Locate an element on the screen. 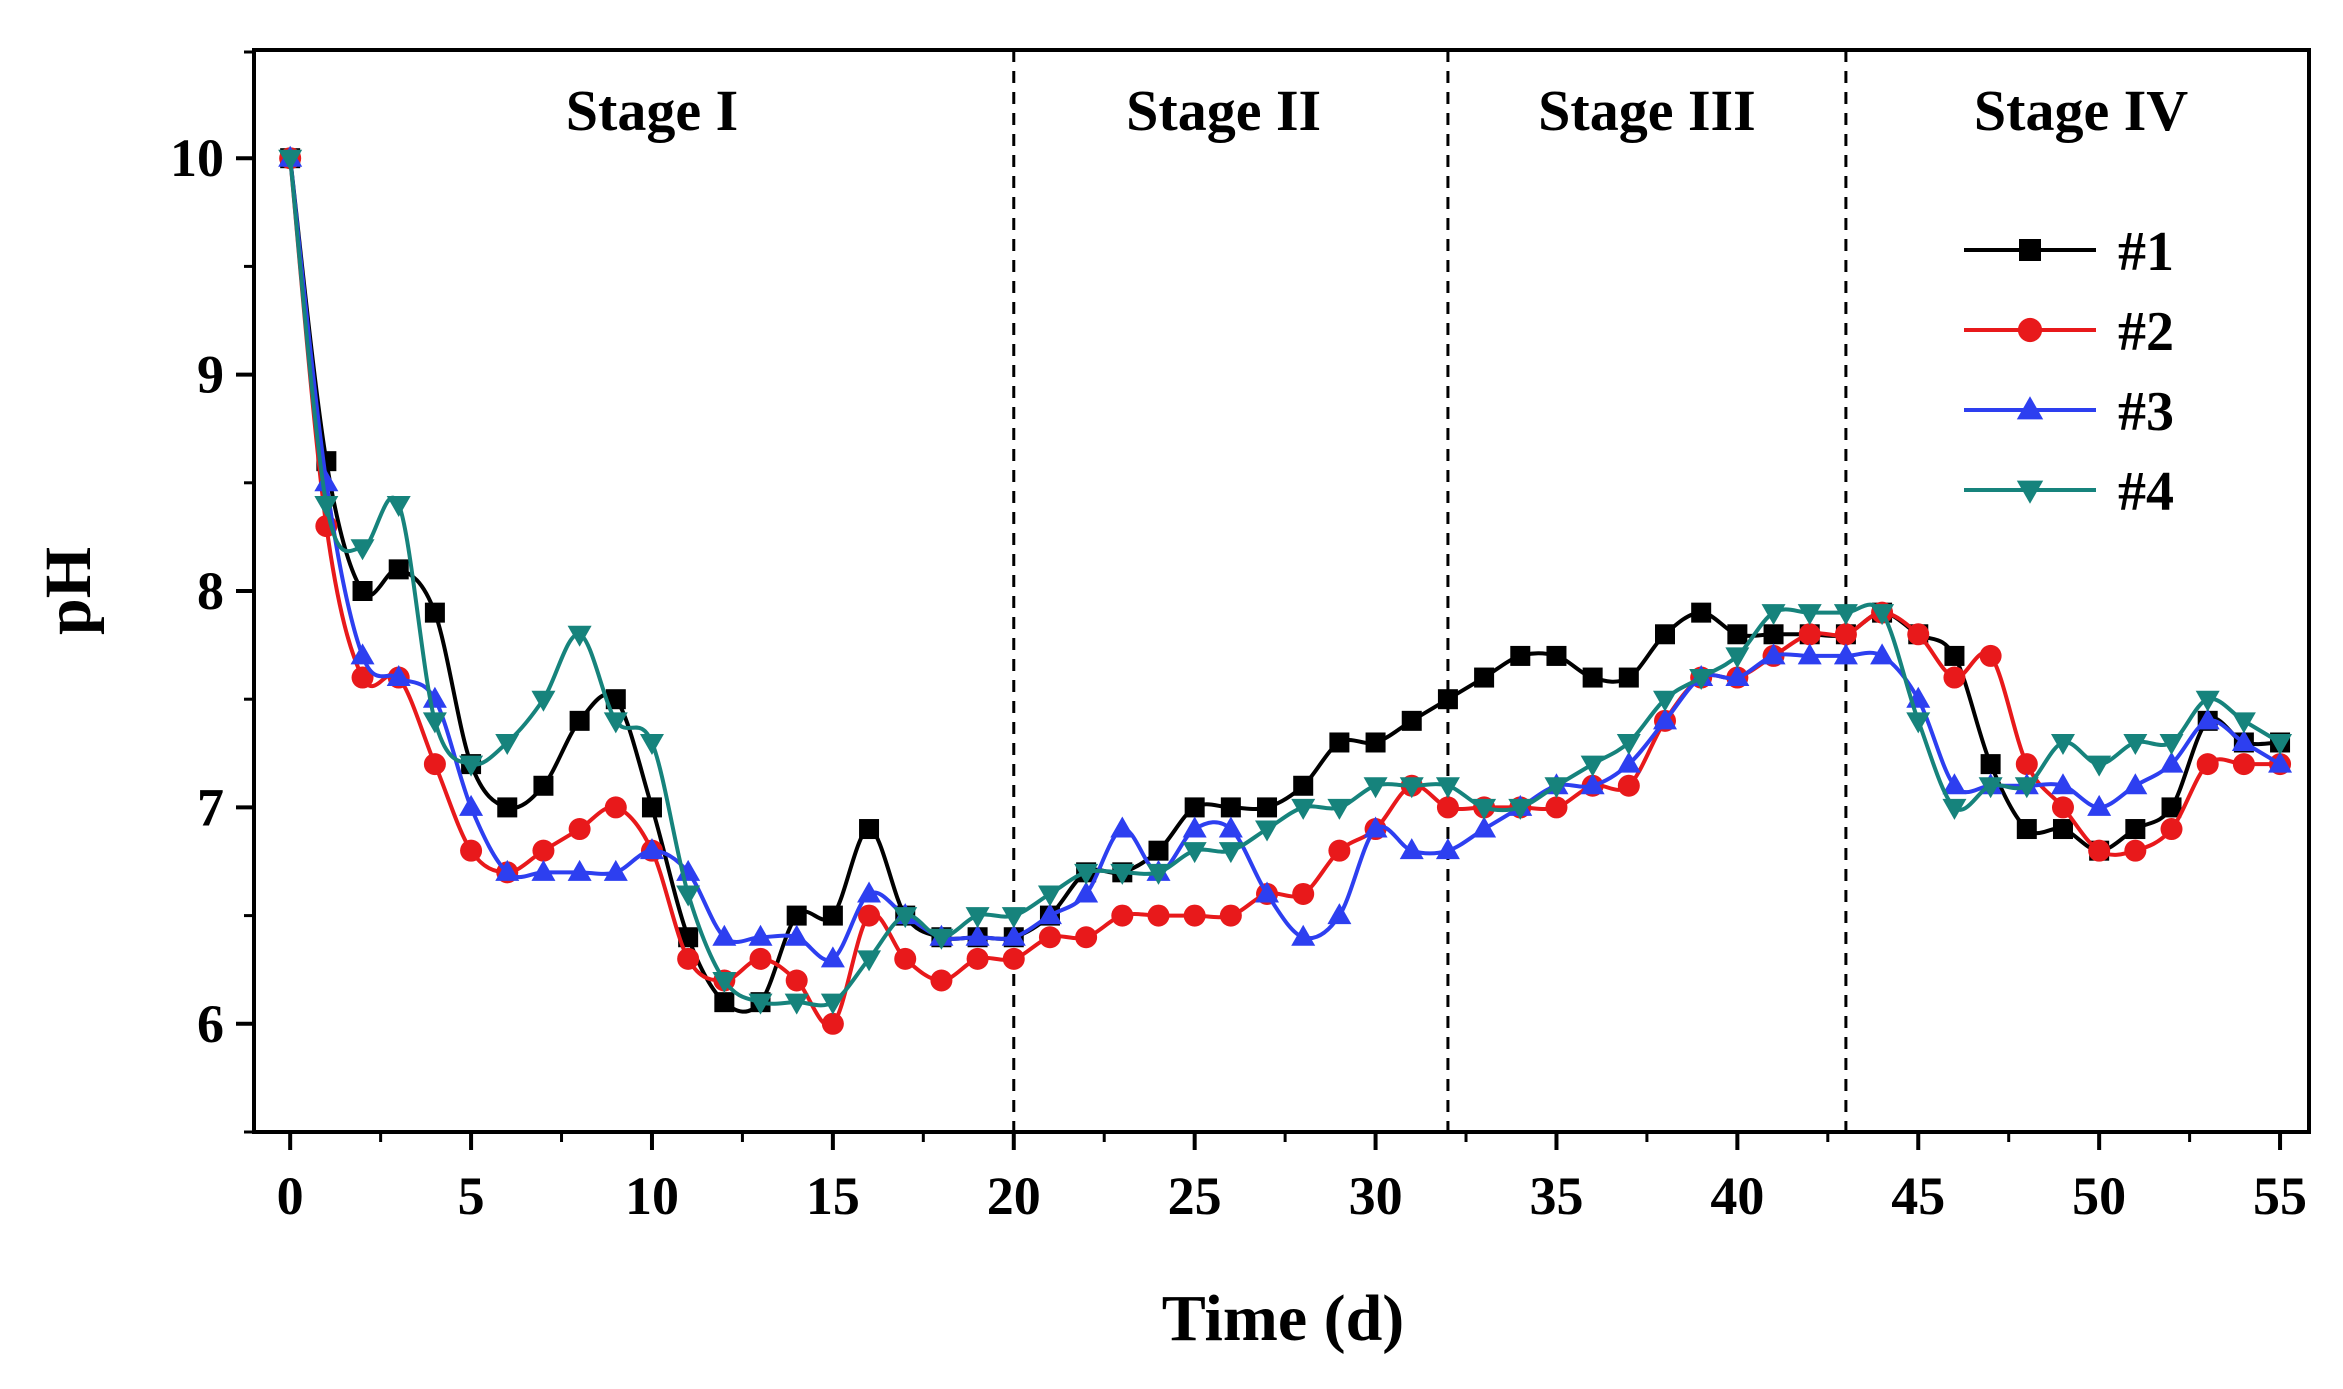 The width and height of the screenshot is (2343, 1389). legend-label: #3 is located at coordinates (2146, 412).